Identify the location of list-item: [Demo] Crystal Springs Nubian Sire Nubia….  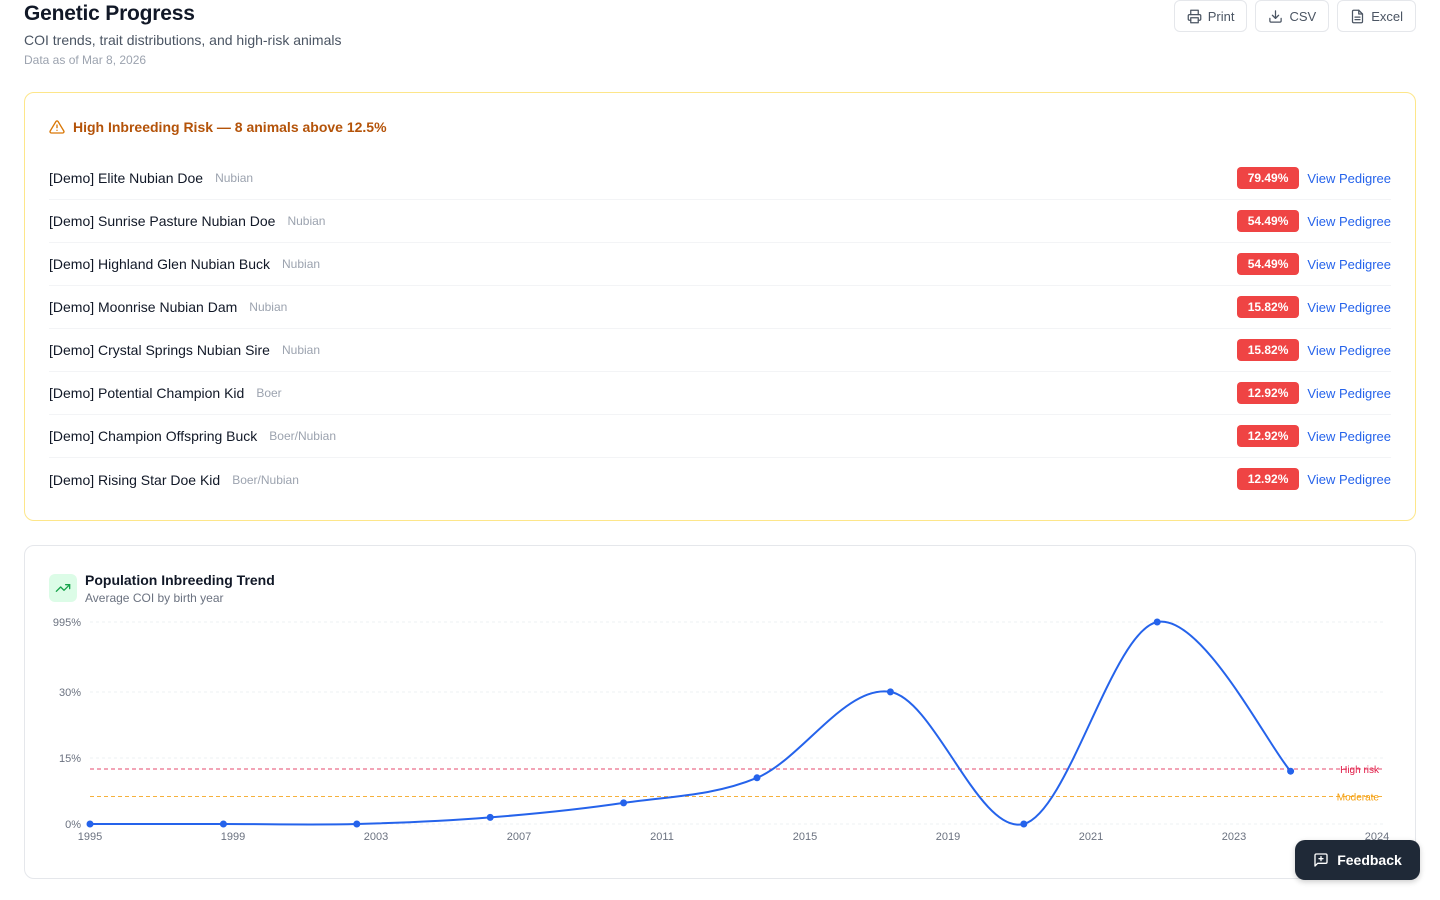
(720, 350).